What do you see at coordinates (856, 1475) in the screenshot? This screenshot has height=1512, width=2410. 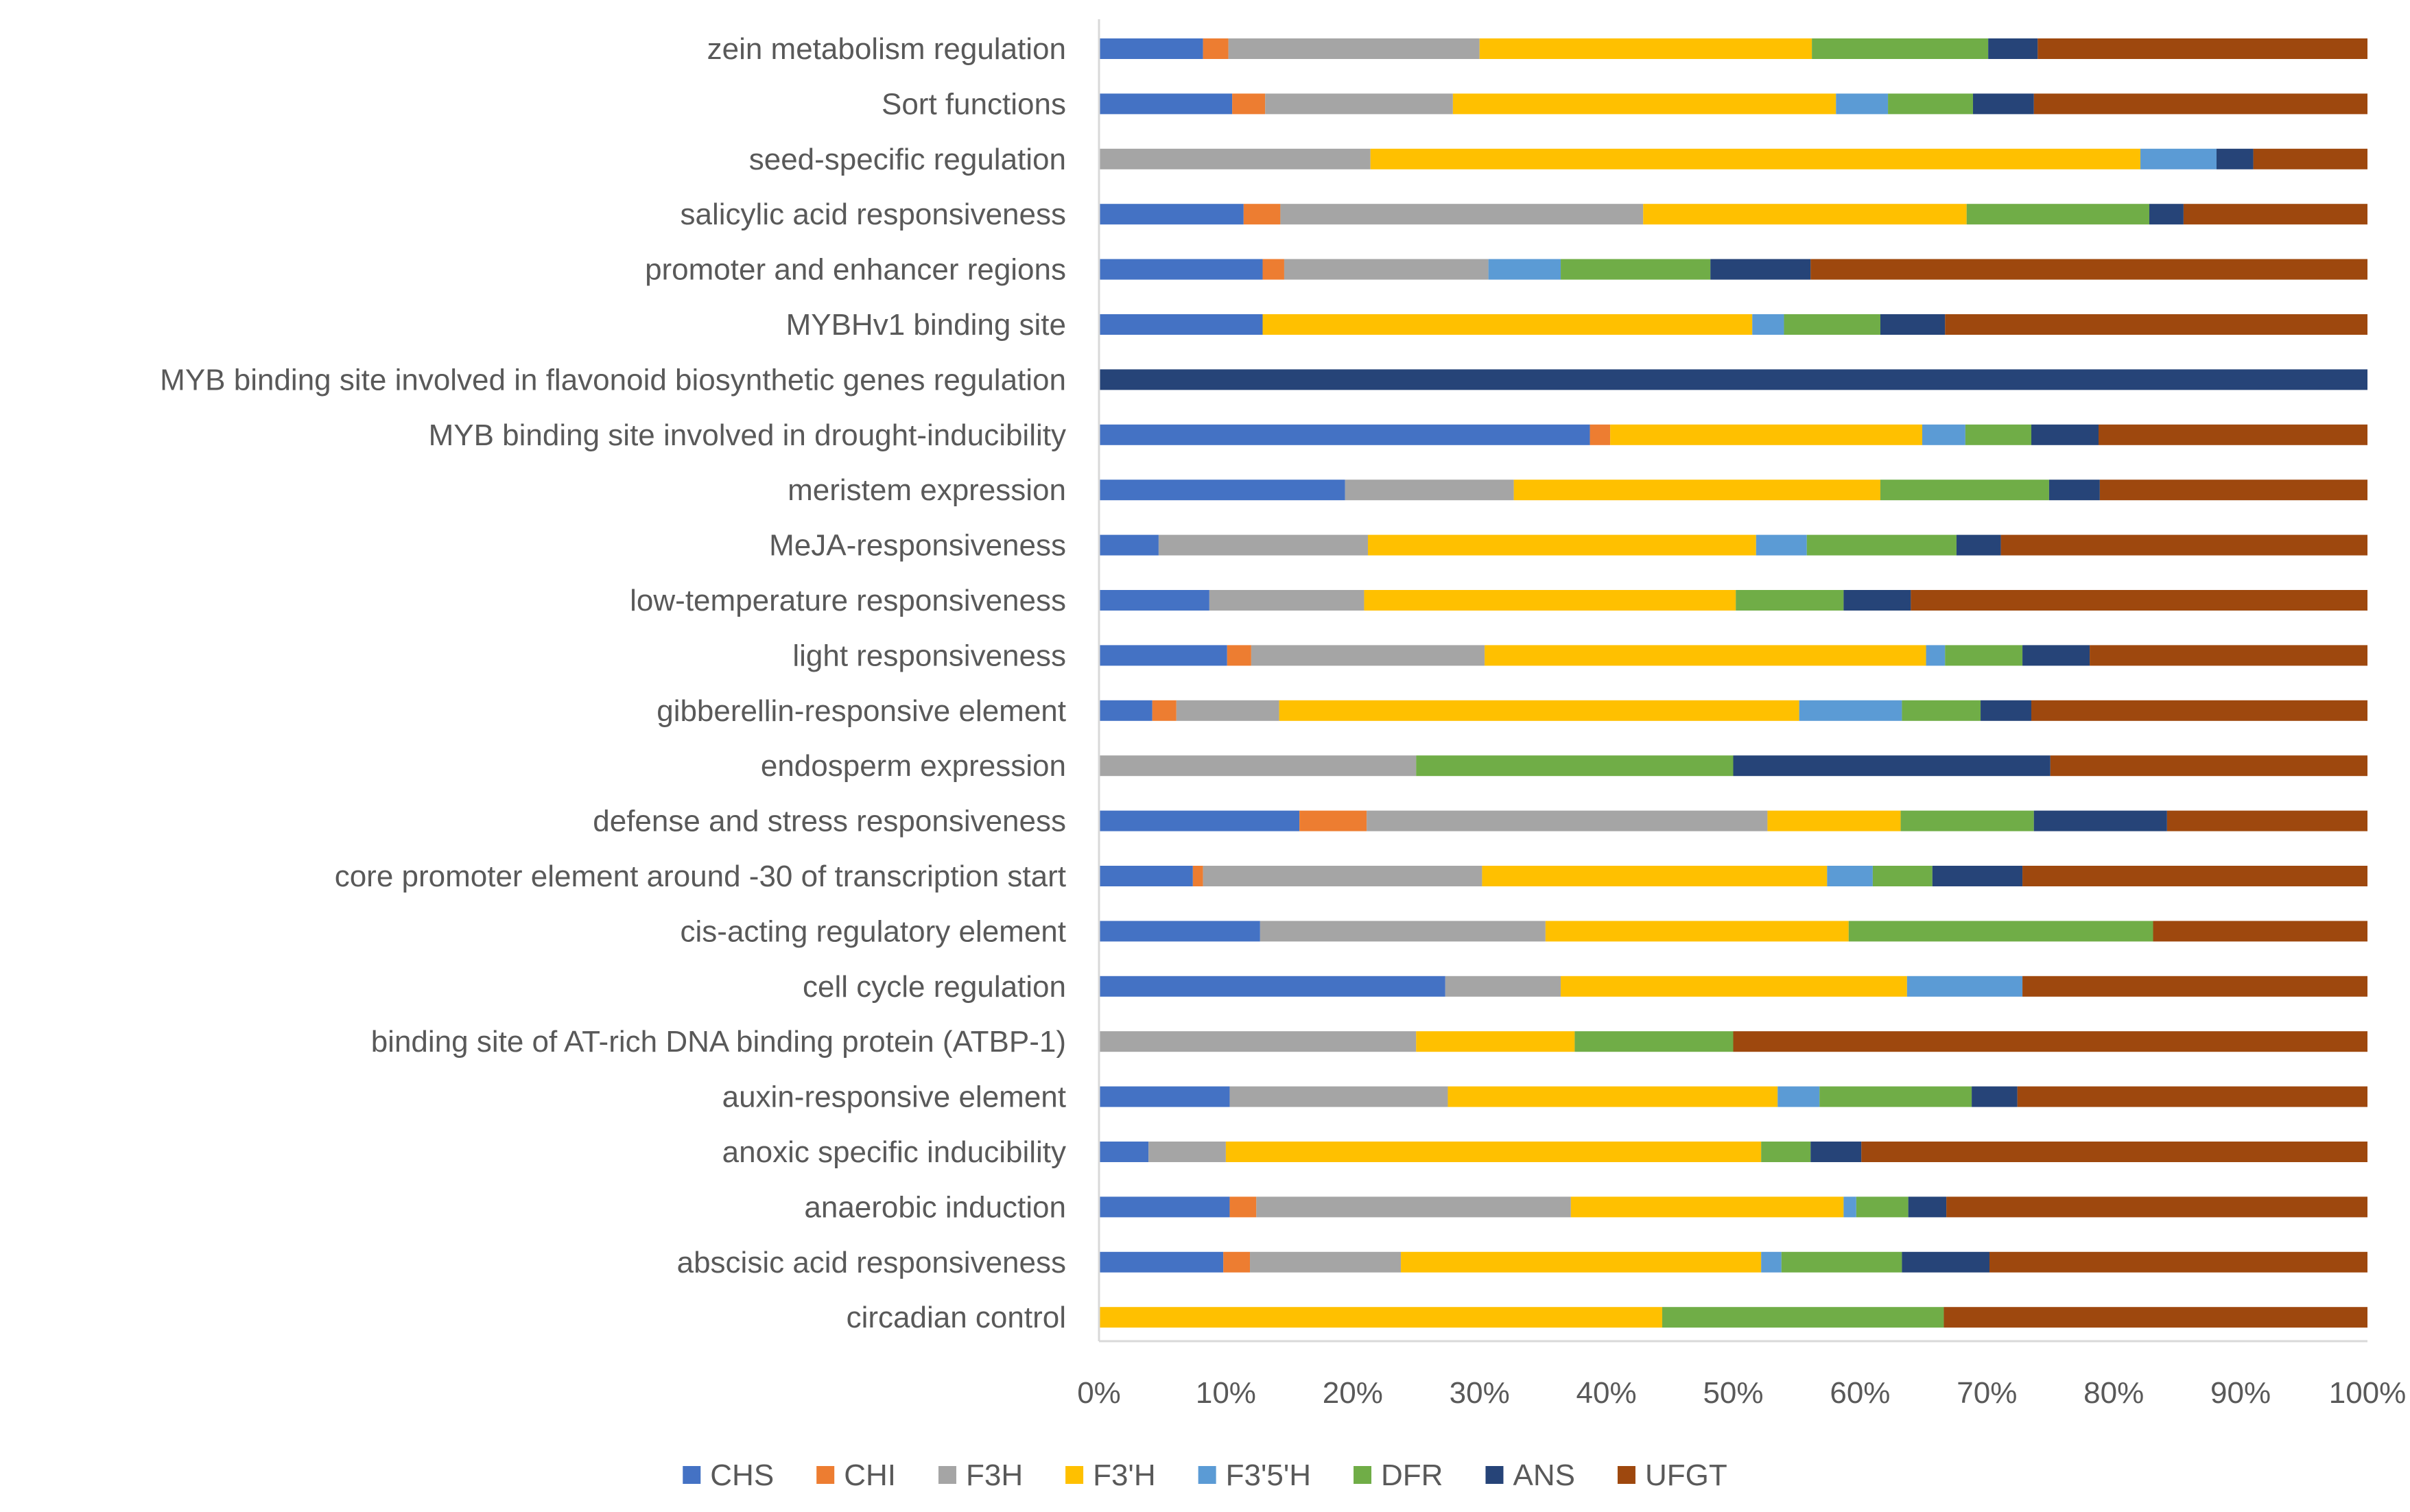 I see `legend-item-chi: CHI` at bounding box center [856, 1475].